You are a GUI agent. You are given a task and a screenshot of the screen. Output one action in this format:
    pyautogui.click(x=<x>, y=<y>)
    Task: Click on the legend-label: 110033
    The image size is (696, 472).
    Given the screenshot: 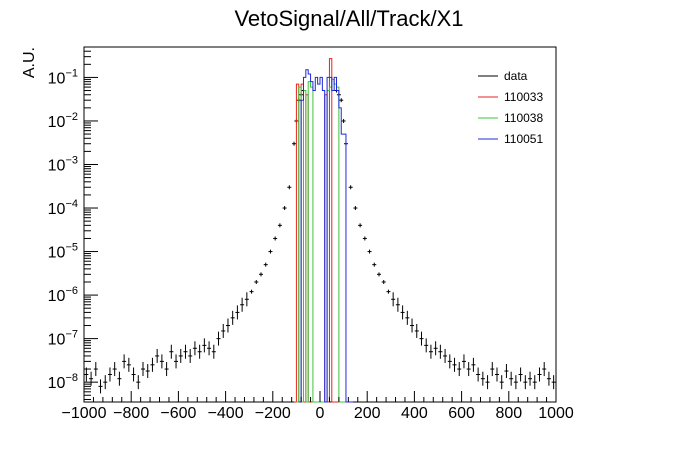 What is the action you would take?
    pyautogui.click(x=523, y=97)
    